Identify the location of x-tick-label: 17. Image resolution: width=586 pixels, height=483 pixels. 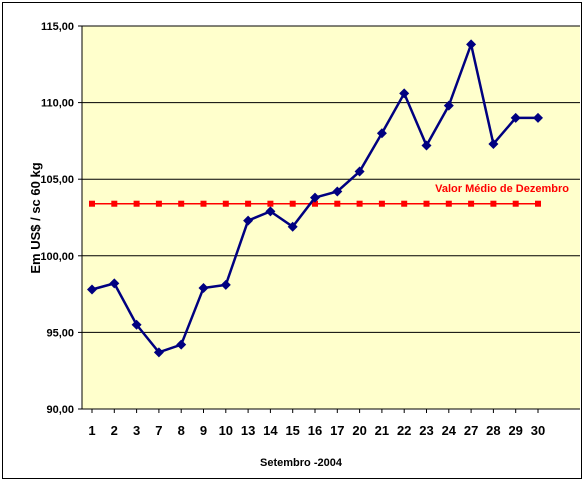
(337, 430).